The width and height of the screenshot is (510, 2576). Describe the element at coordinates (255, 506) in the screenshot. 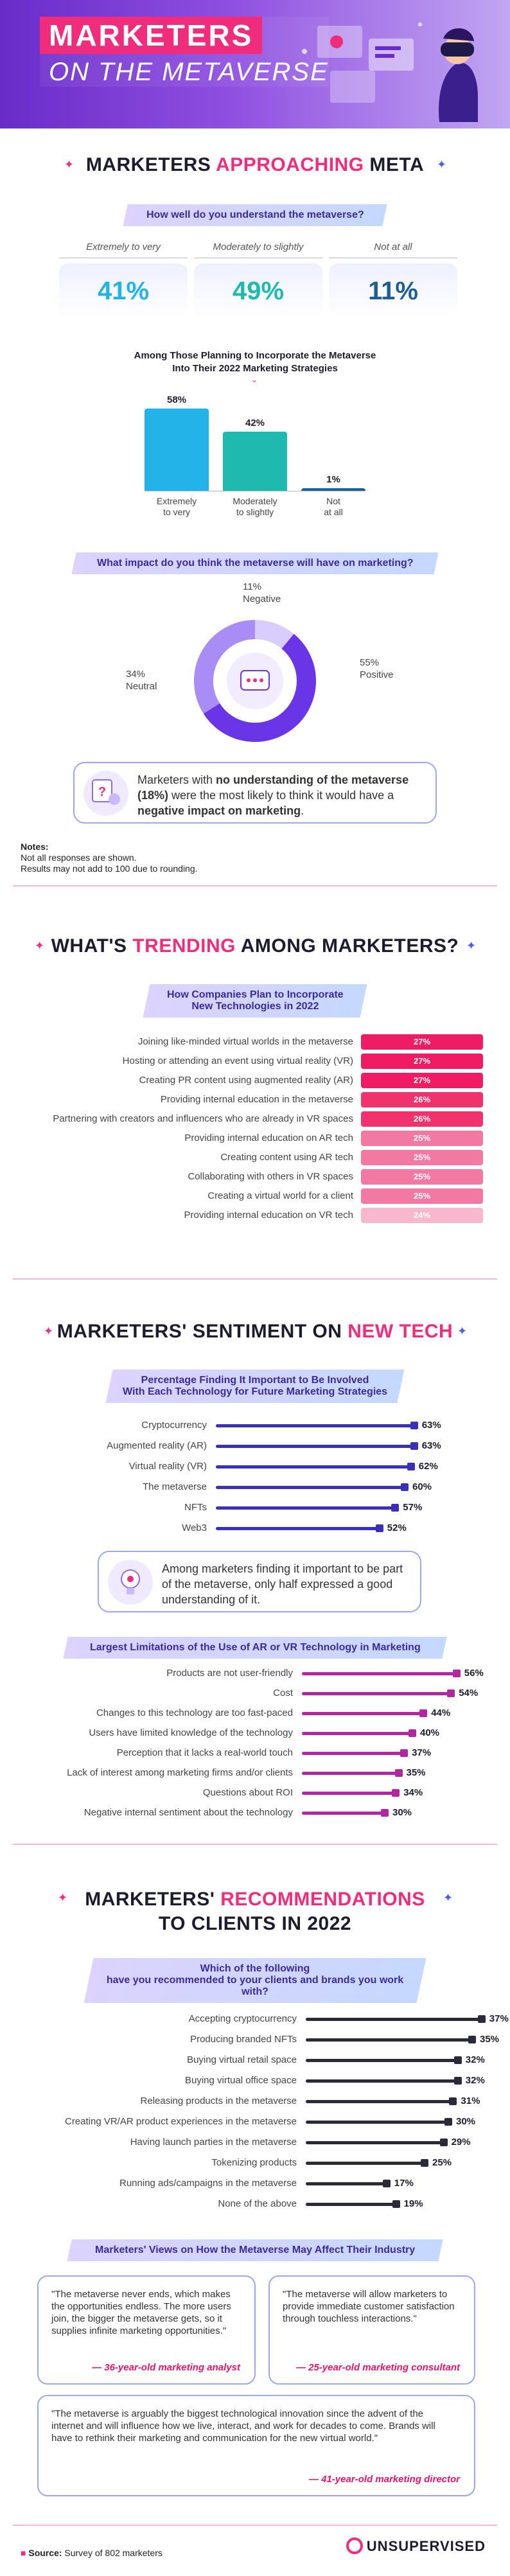

I see `bar-category-label: Moderately to slightly` at that location.